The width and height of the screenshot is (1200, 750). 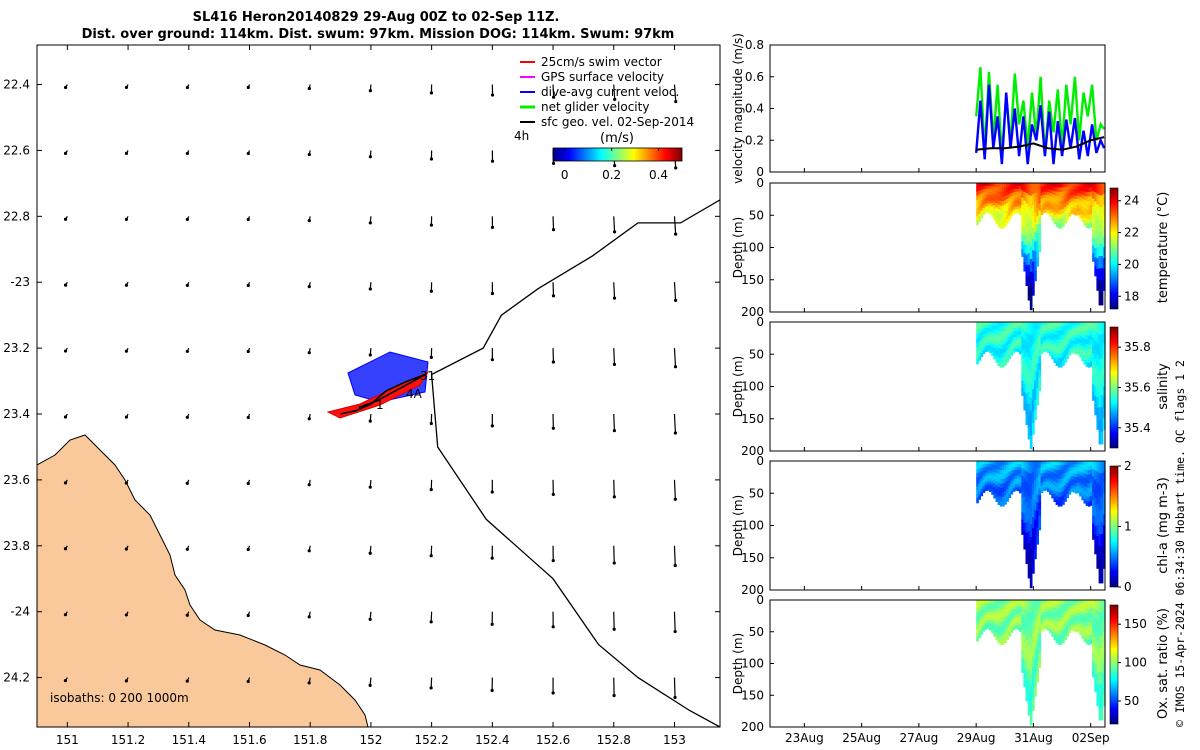 I want to click on colorbar-tick-label: 24, so click(x=1131, y=201).